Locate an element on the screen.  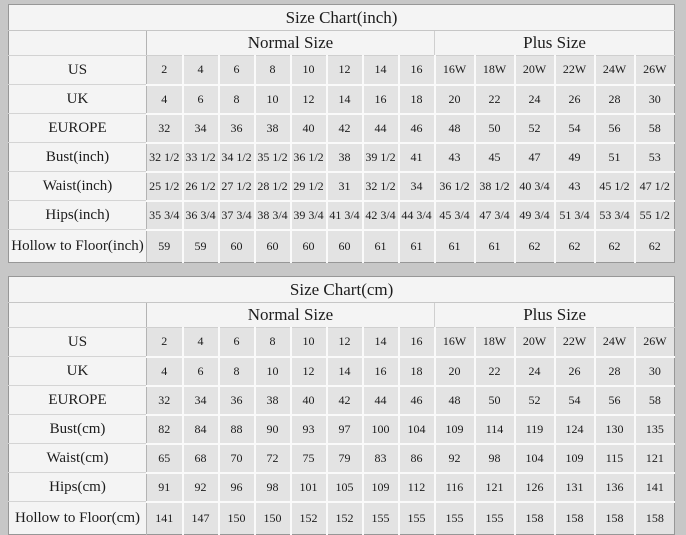
size-value-cell: 58 is located at coordinates (654, 400).